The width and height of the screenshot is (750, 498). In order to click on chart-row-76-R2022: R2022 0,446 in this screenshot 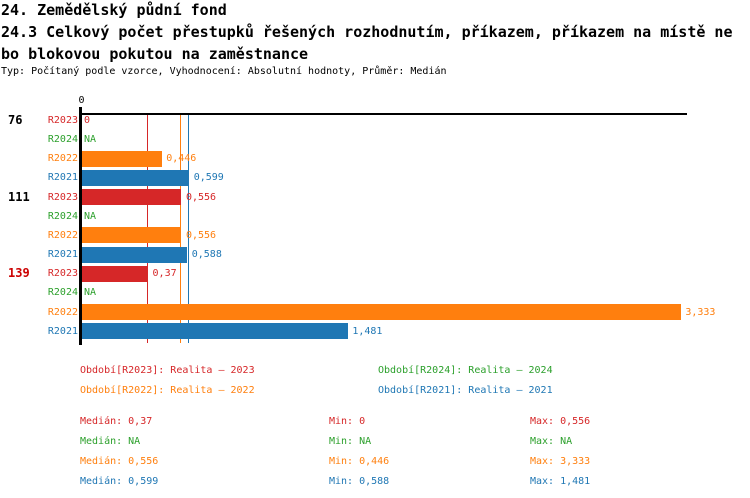, I will do `click(375, 158)`.